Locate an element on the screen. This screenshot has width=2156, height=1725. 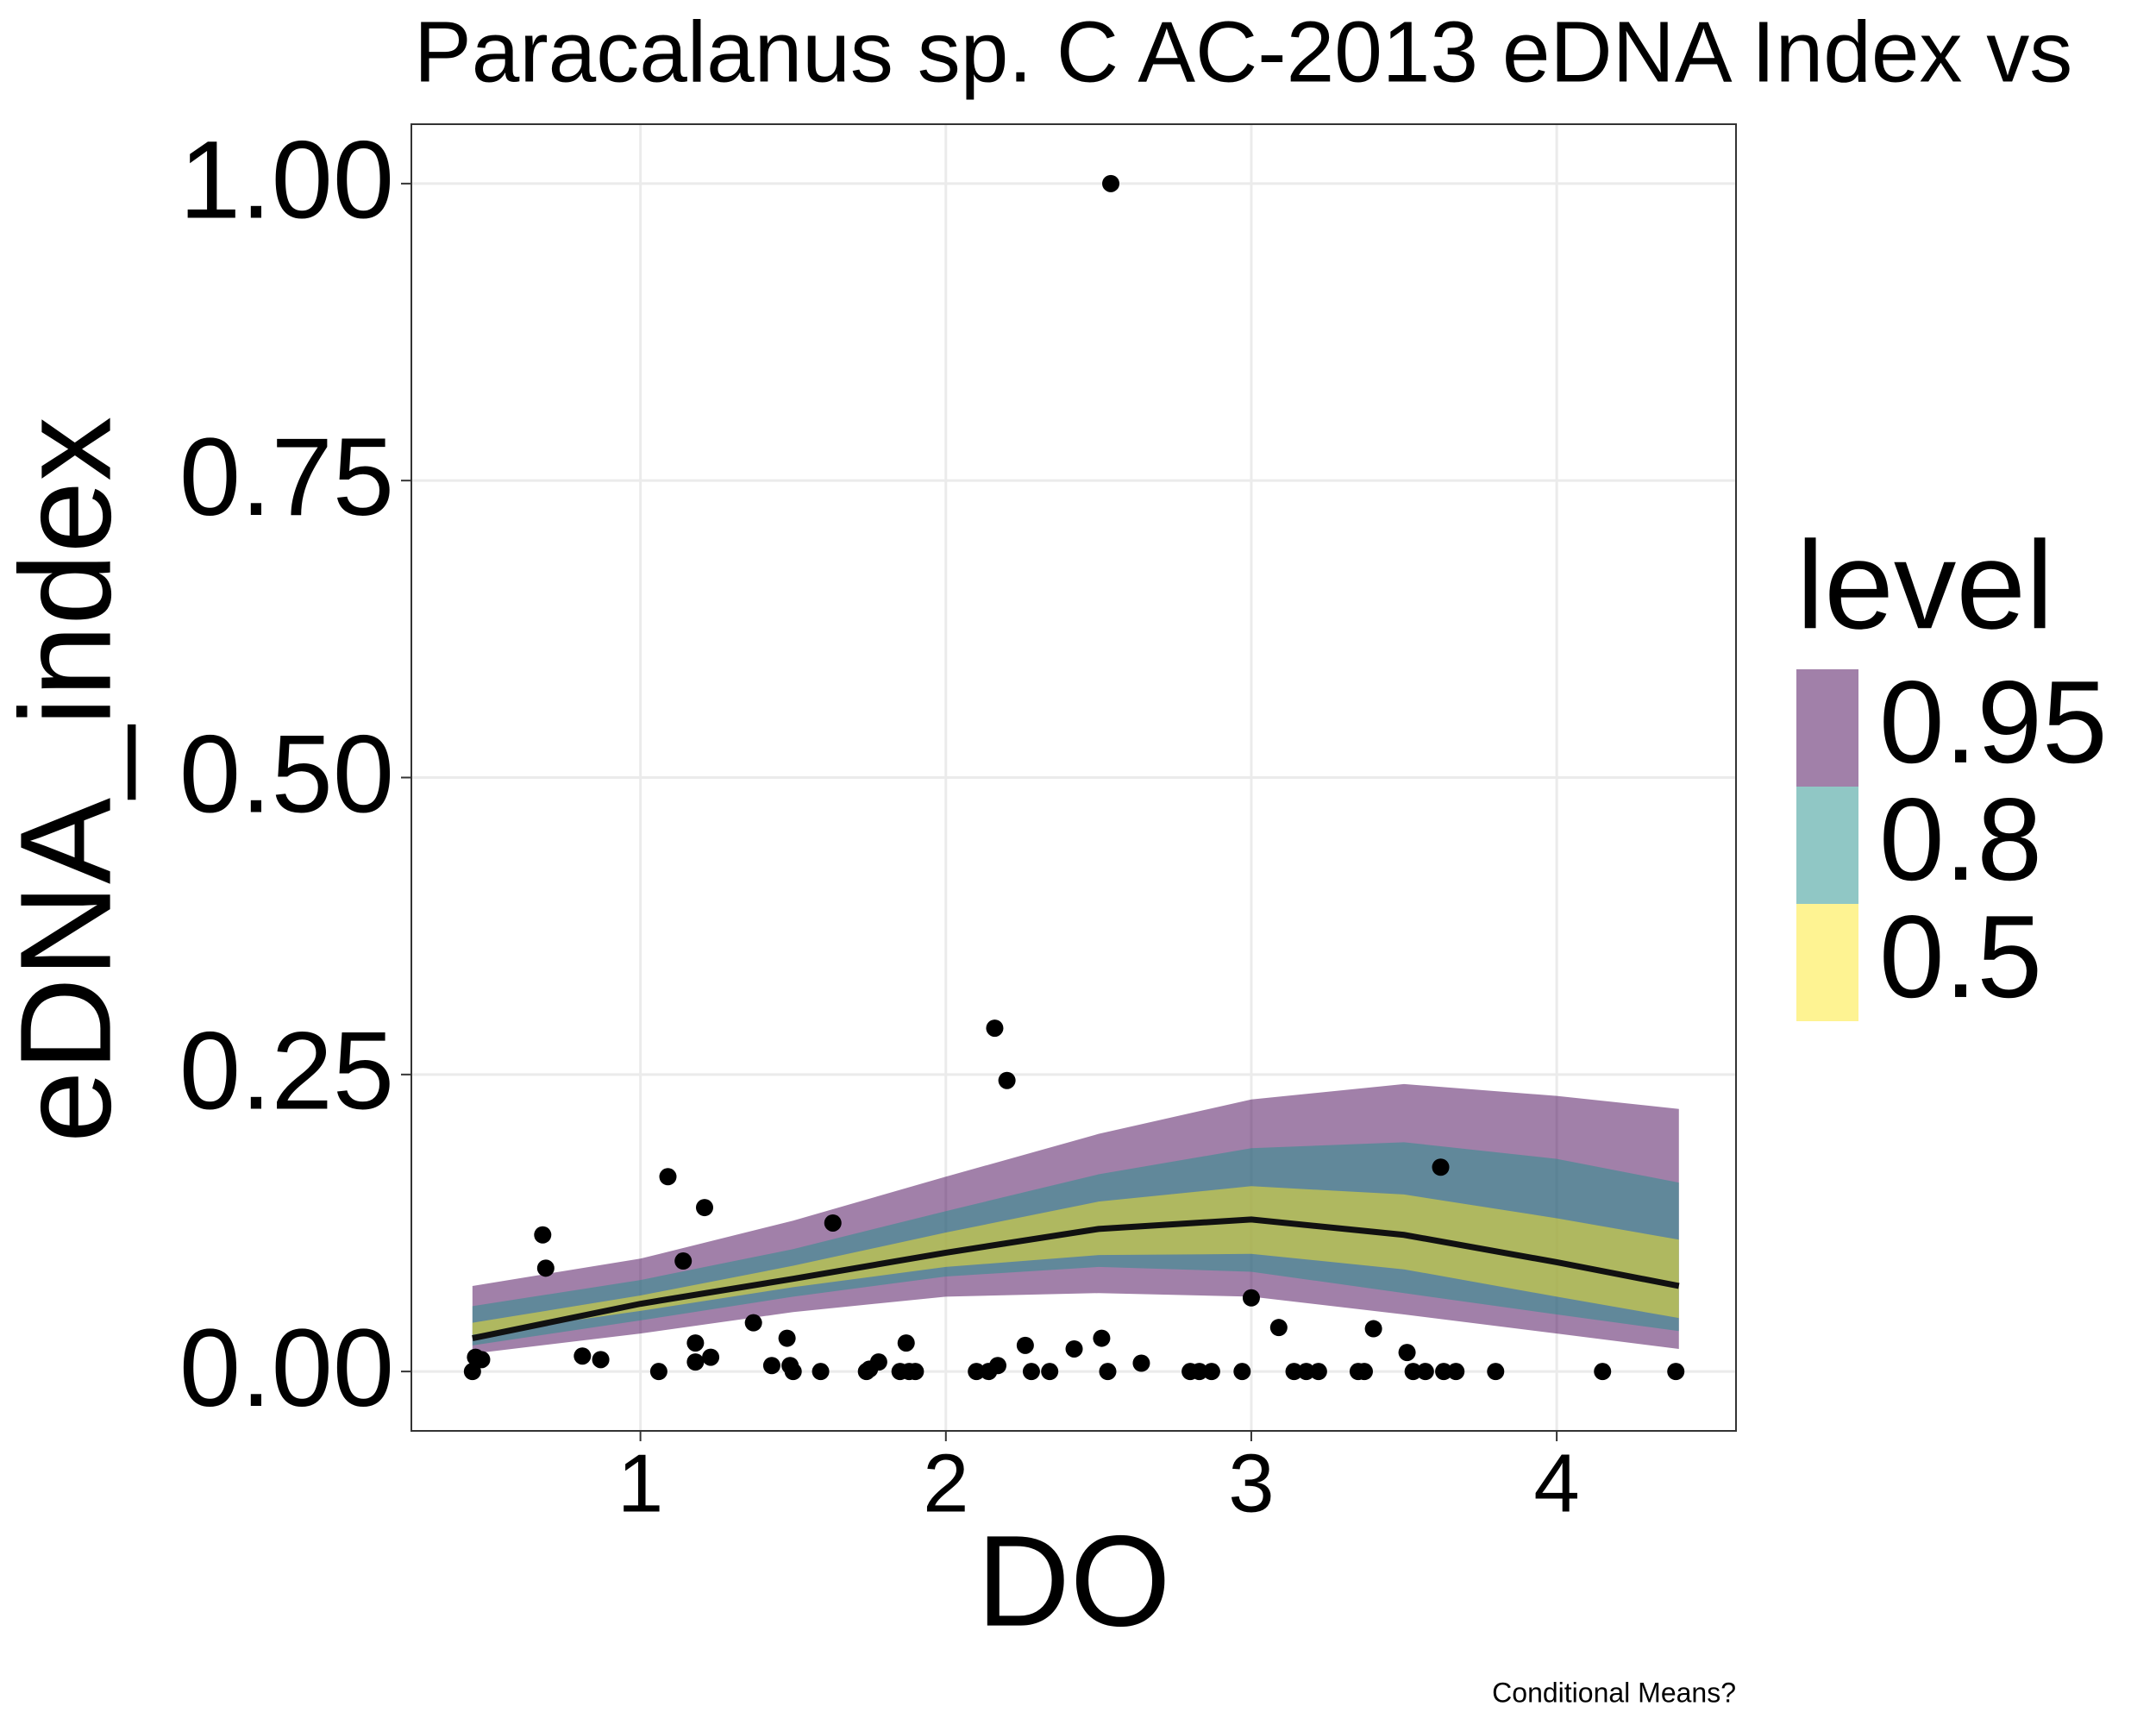
y-tick-label: 0.00 is located at coordinates (286, 1369).